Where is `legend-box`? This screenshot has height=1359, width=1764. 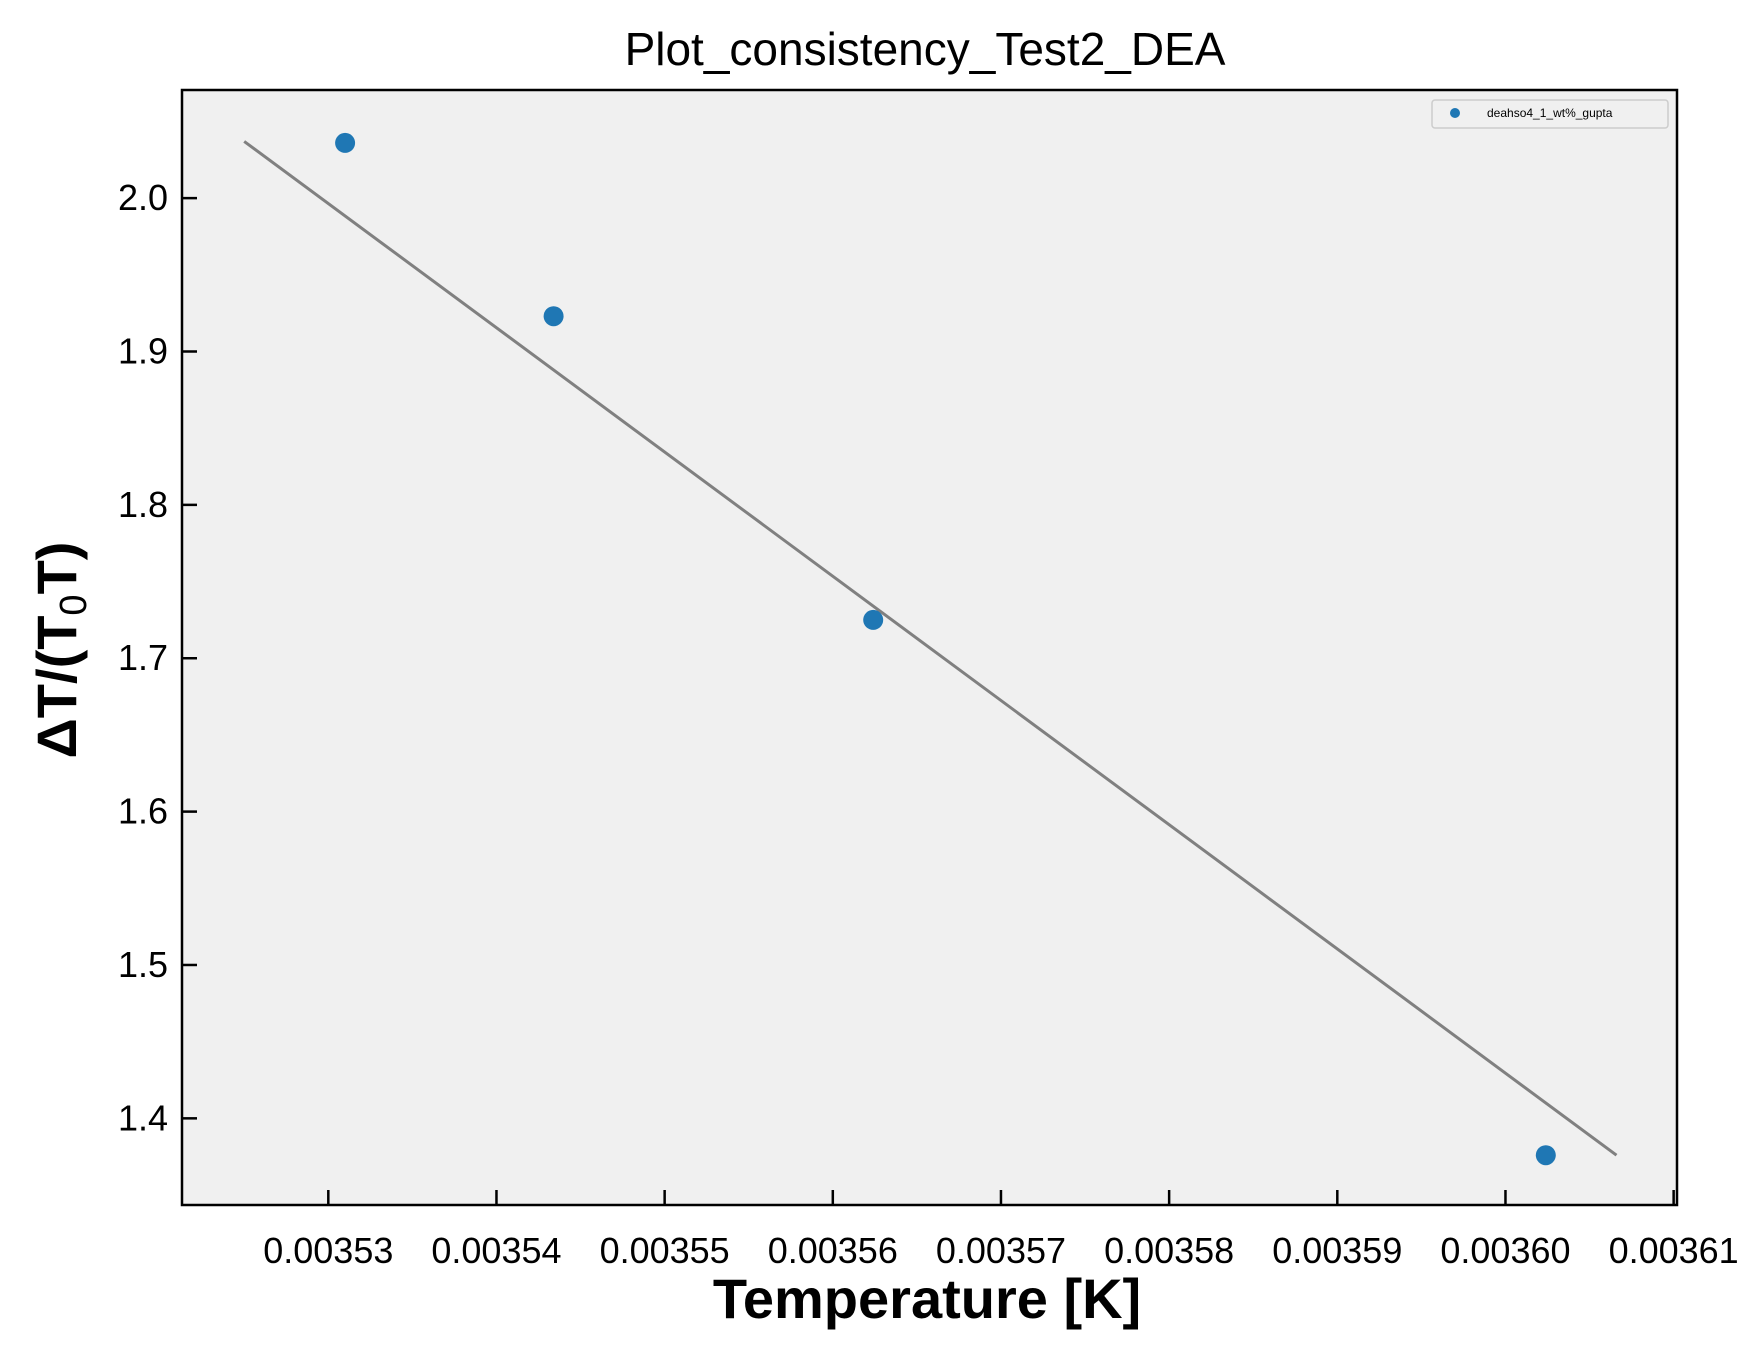
legend-box is located at coordinates (1550, 114).